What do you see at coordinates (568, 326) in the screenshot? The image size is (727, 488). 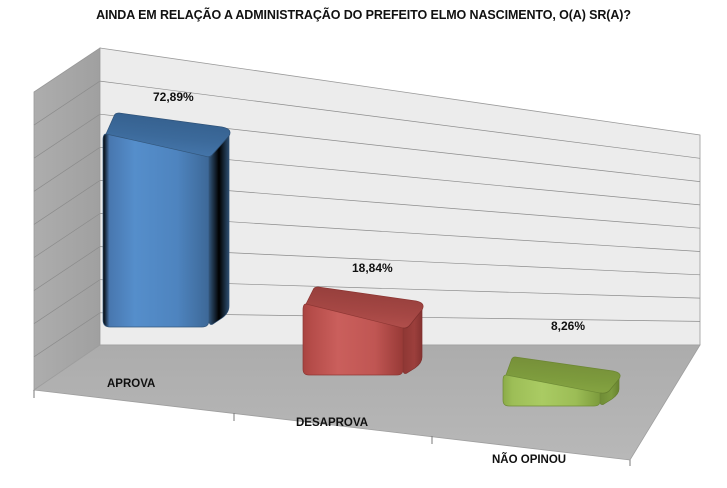 I see `value-label-nao-opinou: 8,26%` at bounding box center [568, 326].